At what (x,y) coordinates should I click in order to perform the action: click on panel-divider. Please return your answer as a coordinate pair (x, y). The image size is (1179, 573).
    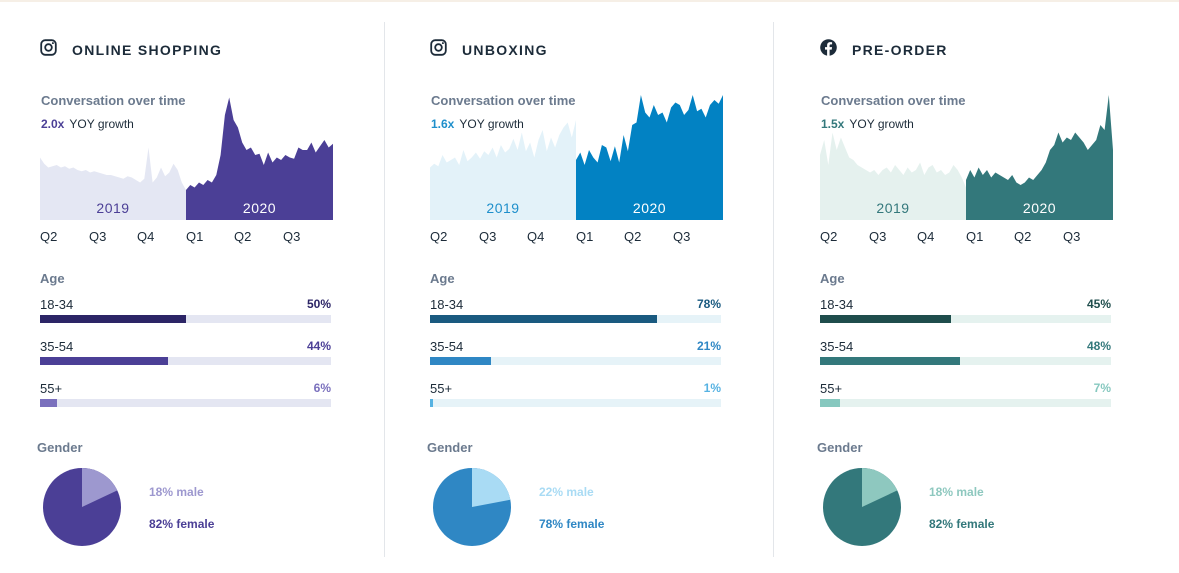
    Looking at the image, I should click on (773, 289).